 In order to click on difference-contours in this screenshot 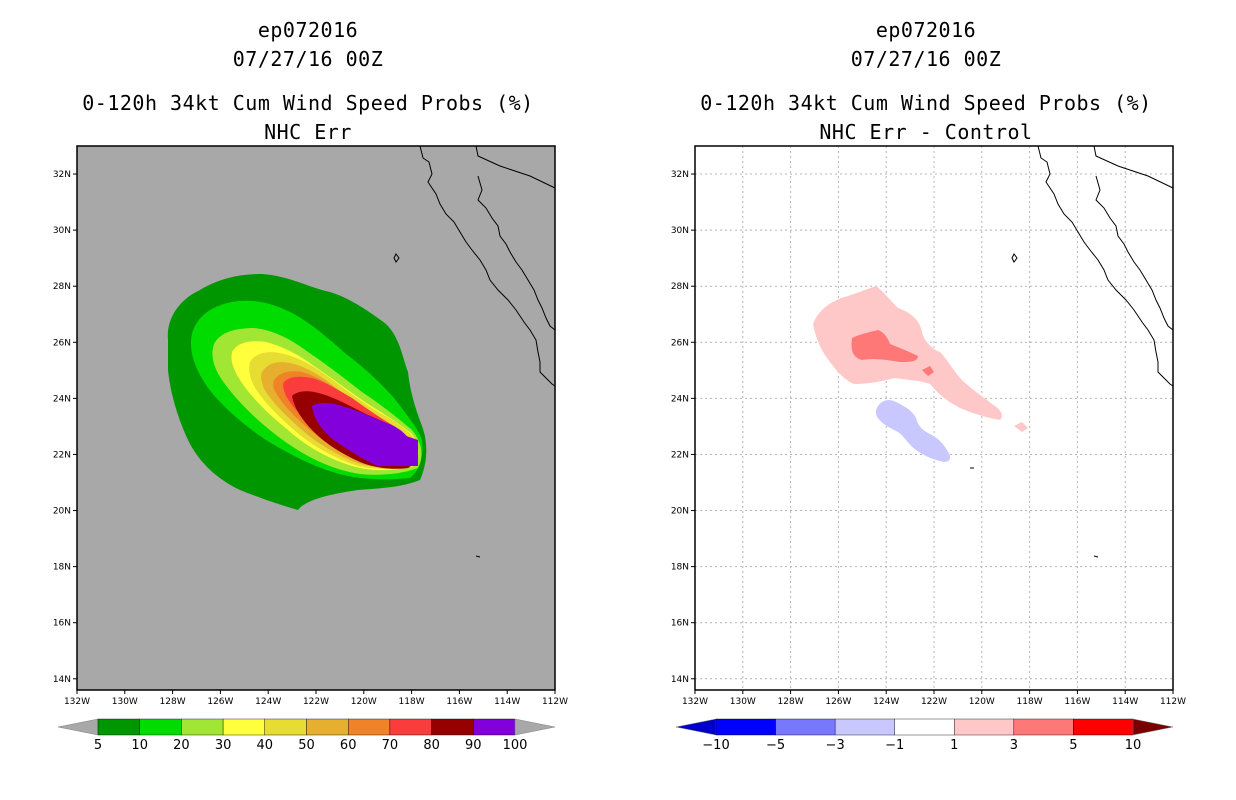, I will do `click(920, 374)`.